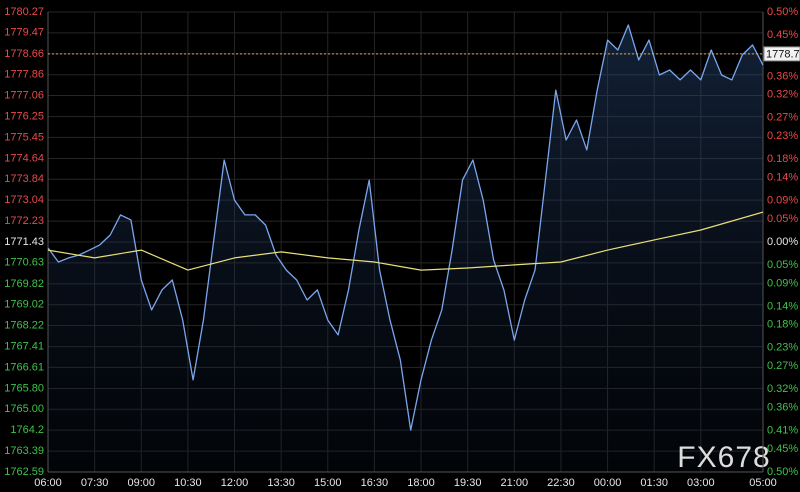 The width and height of the screenshot is (800, 492). What do you see at coordinates (24, 54) in the screenshot?
I see `y-tick-label: 1778.66` at bounding box center [24, 54].